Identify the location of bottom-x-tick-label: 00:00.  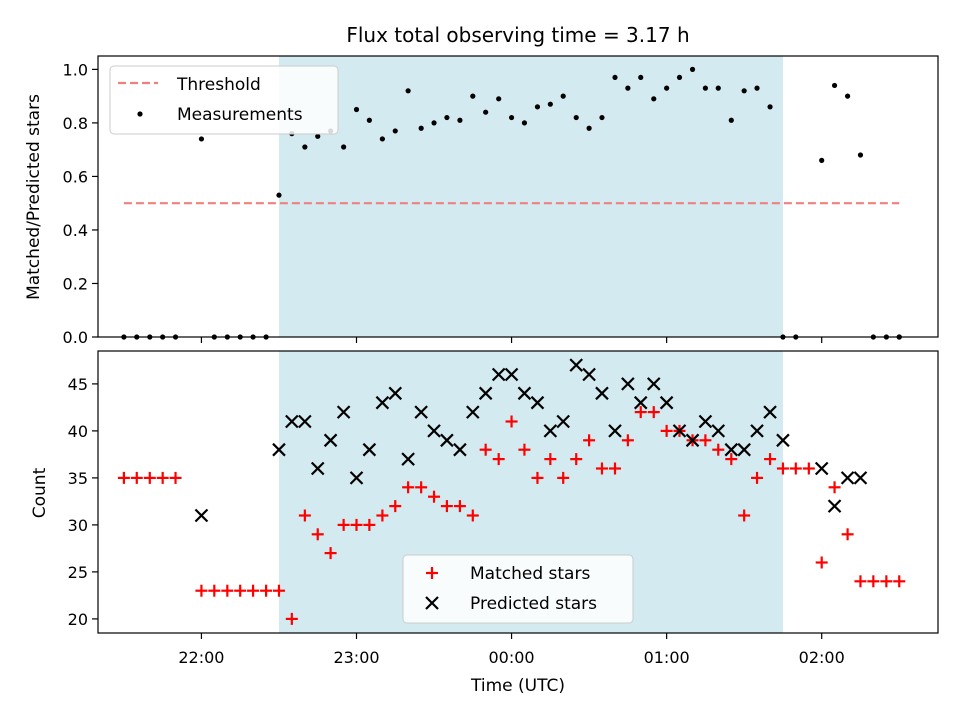
(512, 657).